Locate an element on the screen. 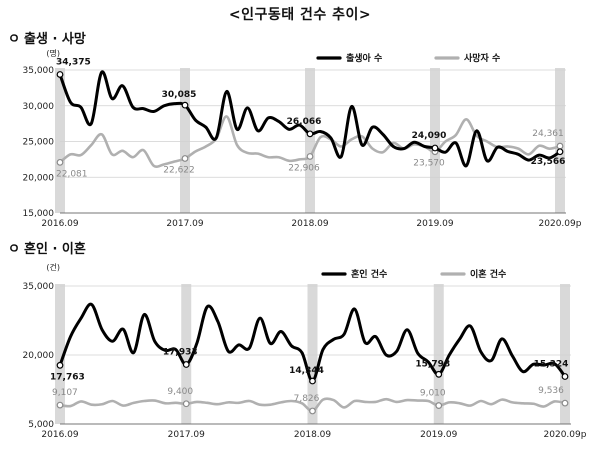  data-label: 9,536 is located at coordinates (551, 391).